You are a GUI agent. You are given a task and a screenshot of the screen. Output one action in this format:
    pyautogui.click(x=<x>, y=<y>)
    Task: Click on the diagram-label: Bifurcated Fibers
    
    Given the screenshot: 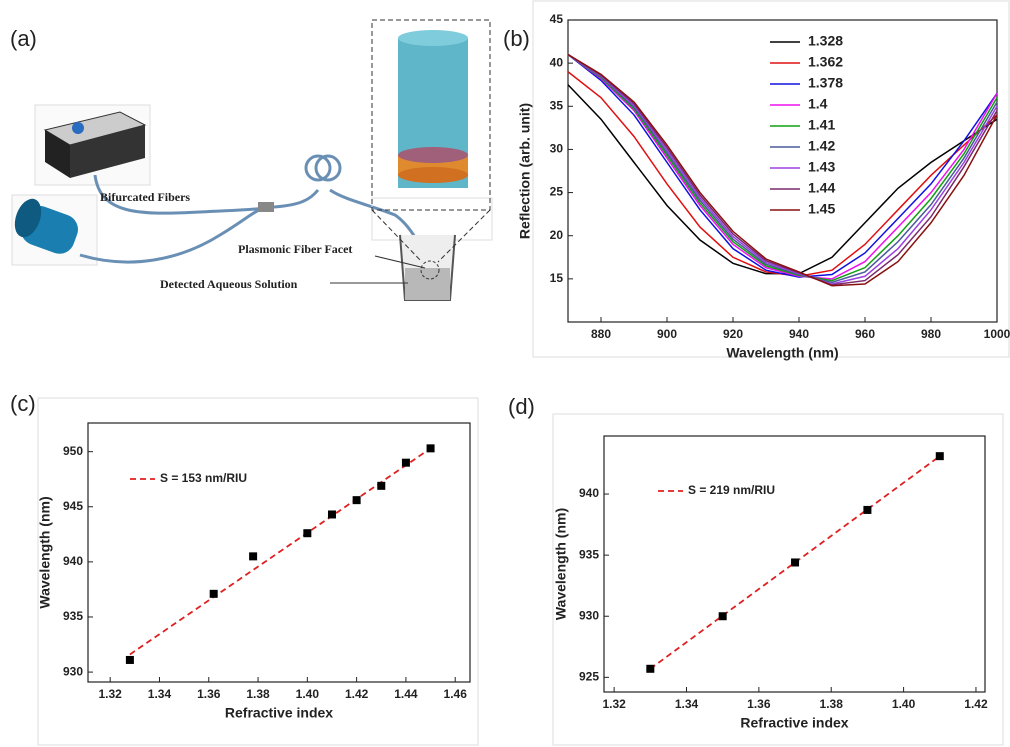 What is the action you would take?
    pyautogui.click(x=145, y=197)
    